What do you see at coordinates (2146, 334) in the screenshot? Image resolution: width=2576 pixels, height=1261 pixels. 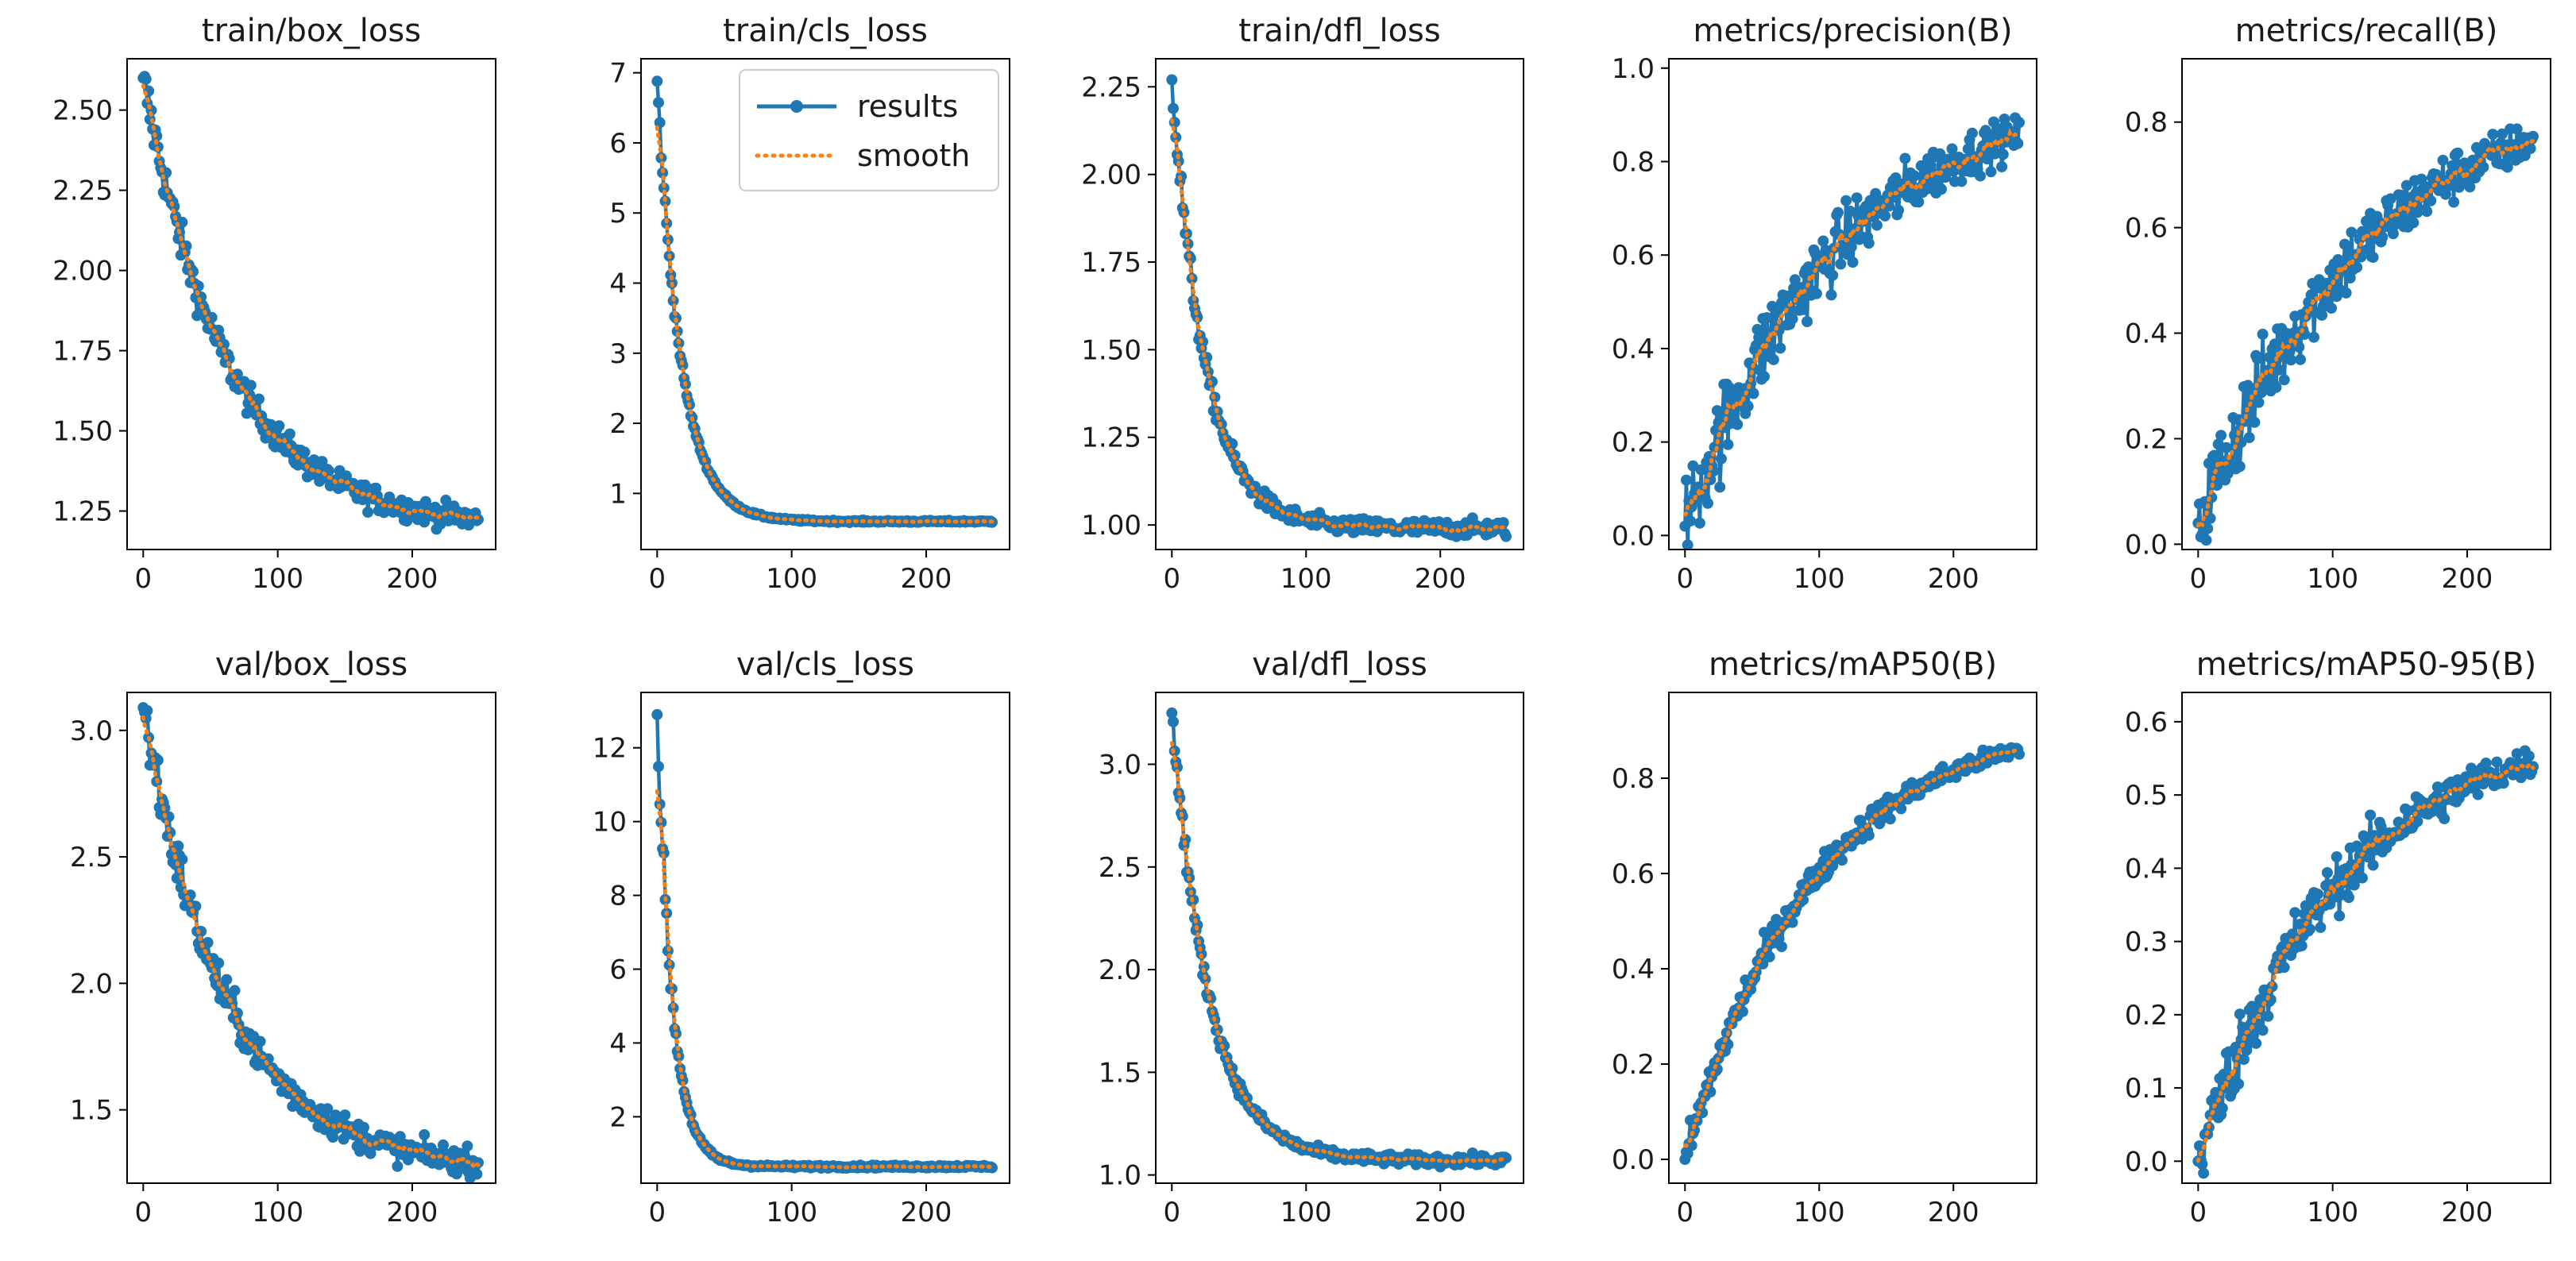 I see `y-tick-label: 0.4` at bounding box center [2146, 334].